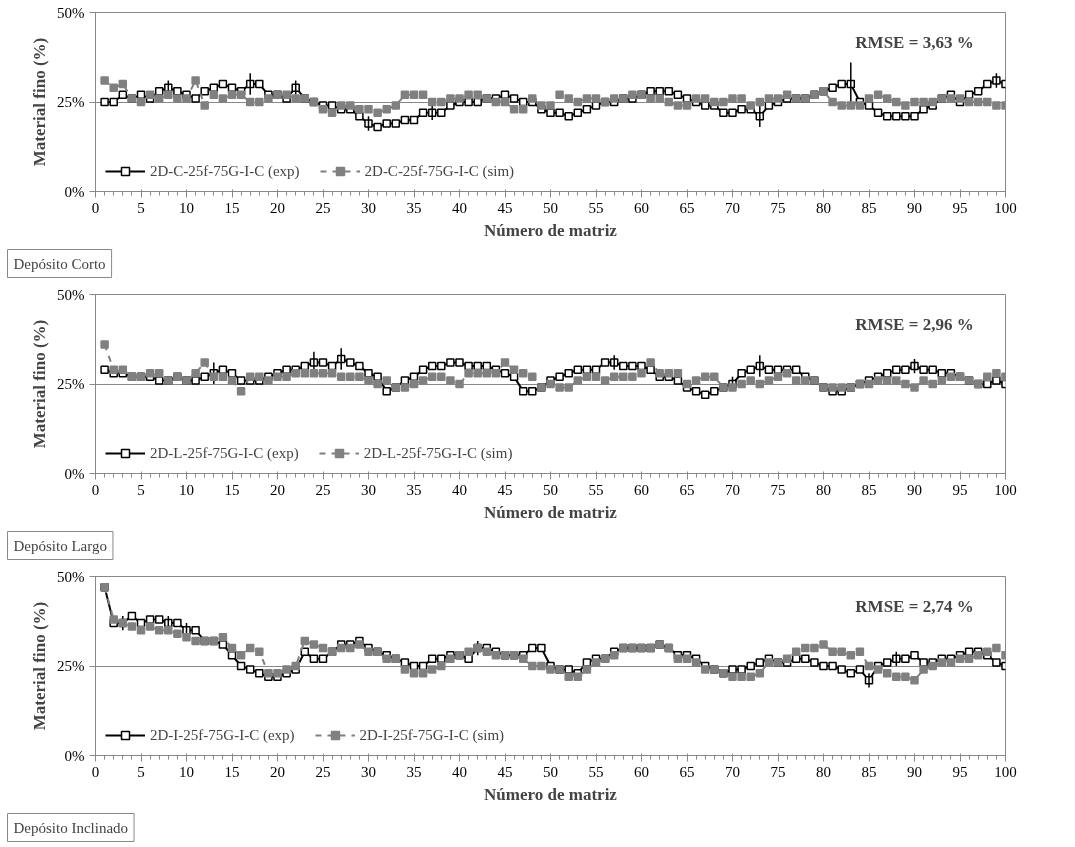 This screenshot has height=847, width=1075. Describe the element at coordinates (914, 42) in the screenshot. I see `annotation: RMSE = 3,63 %` at that location.